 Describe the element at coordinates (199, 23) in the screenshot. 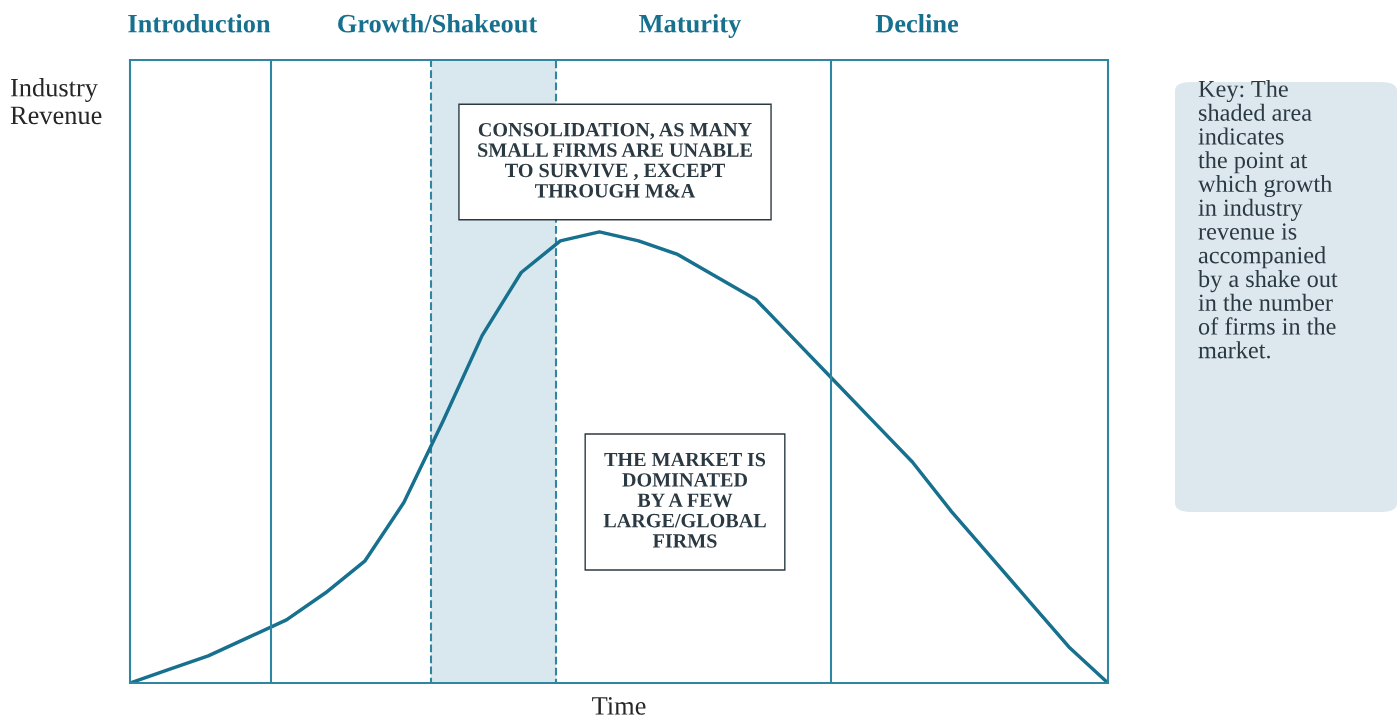

I see `text: Introduction` at that location.